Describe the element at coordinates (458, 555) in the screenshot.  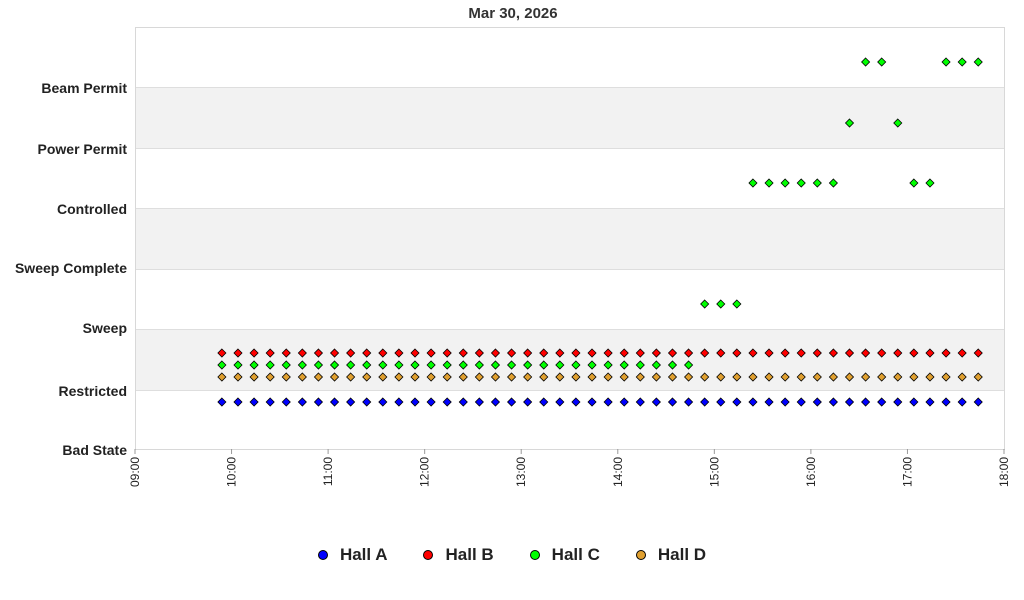
I see `legend-item-hall-b: Hall B` at that location.